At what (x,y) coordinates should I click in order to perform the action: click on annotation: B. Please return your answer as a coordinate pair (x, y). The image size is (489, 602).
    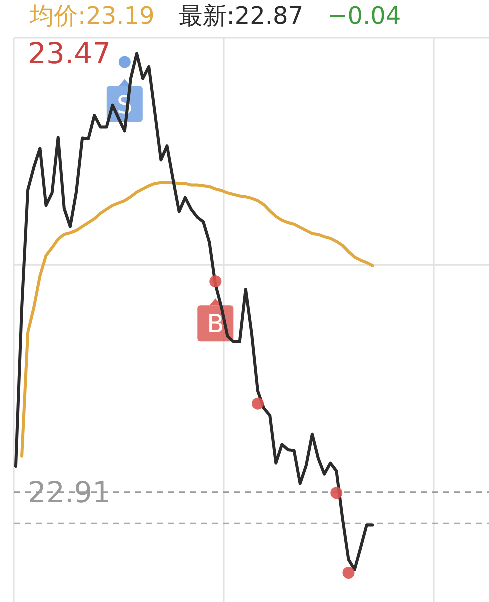
    Looking at the image, I should click on (215, 324).